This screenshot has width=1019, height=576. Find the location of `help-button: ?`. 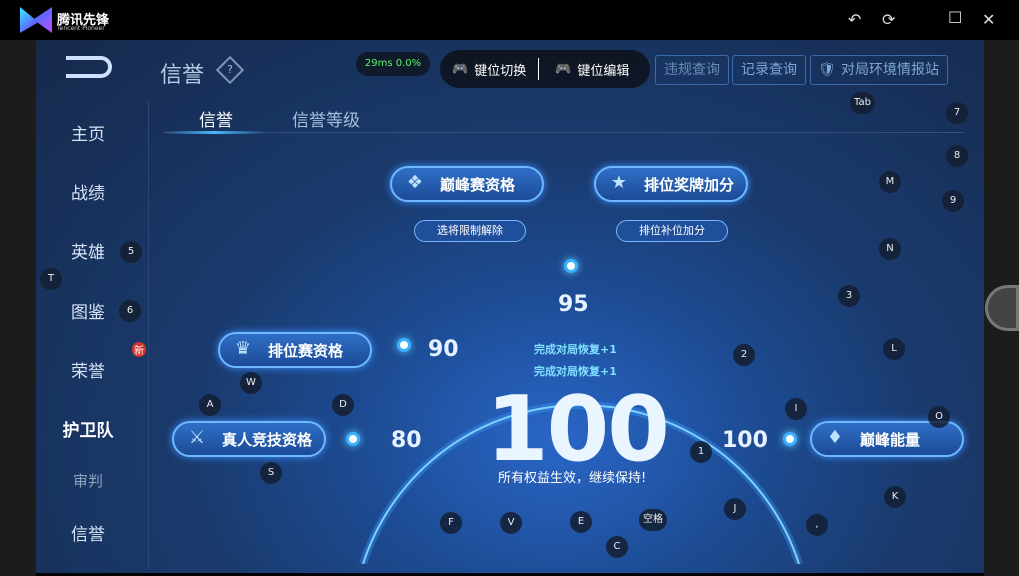

help-button: ? is located at coordinates (230, 70).